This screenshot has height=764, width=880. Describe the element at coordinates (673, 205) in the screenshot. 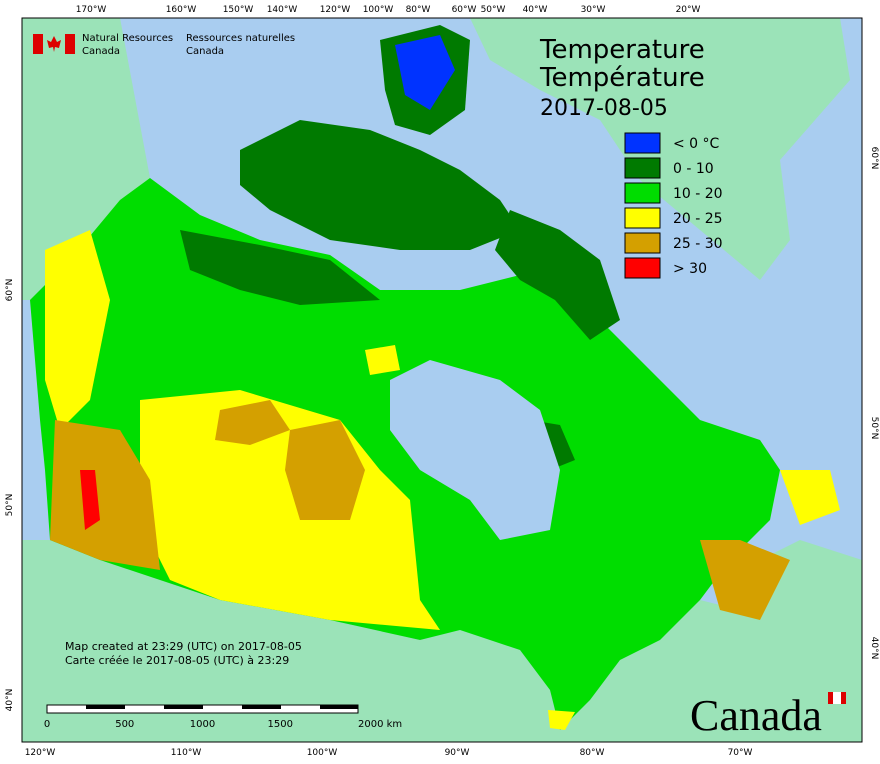

I see `legend: < 0 °C 0 - 10 10 - 20 20 - 25 25 - 30 > 30` at that location.